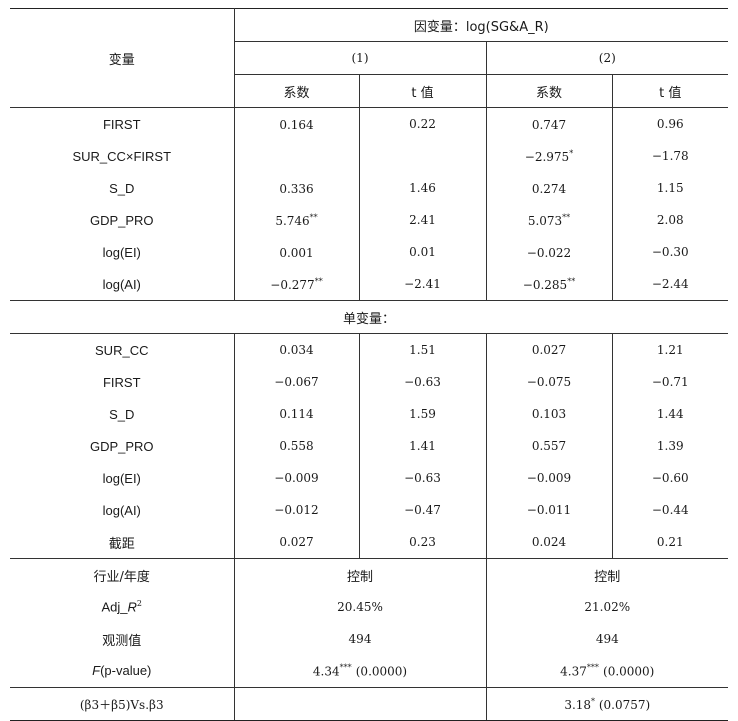  I want to click on obs-row: 观测值 494 494, so click(369, 639).